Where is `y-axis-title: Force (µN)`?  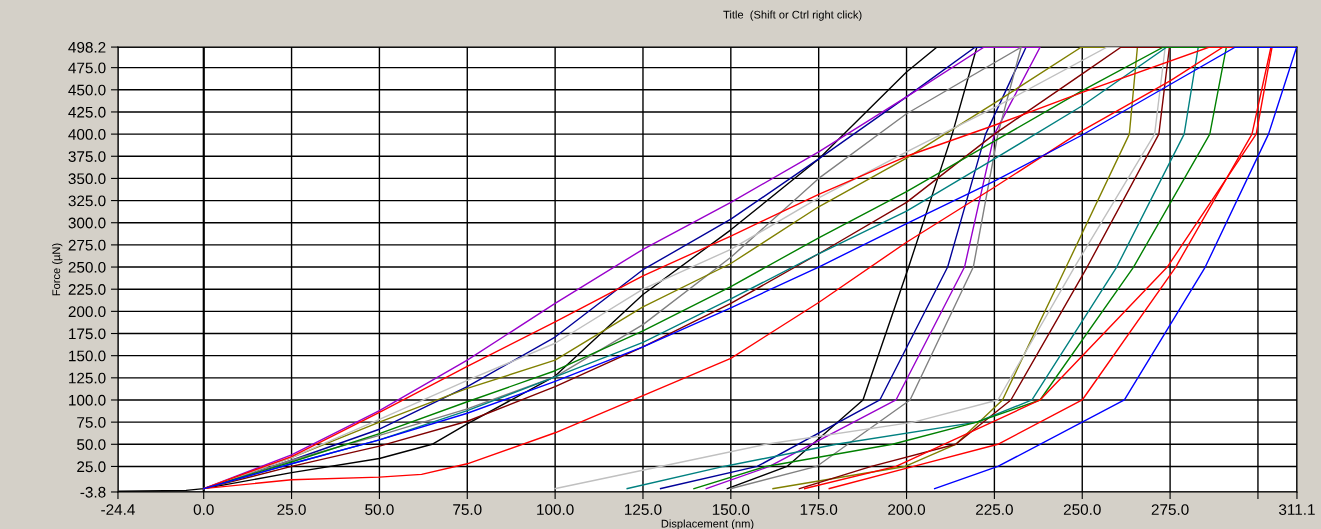
y-axis-title: Force (µN) is located at coordinates (57, 269).